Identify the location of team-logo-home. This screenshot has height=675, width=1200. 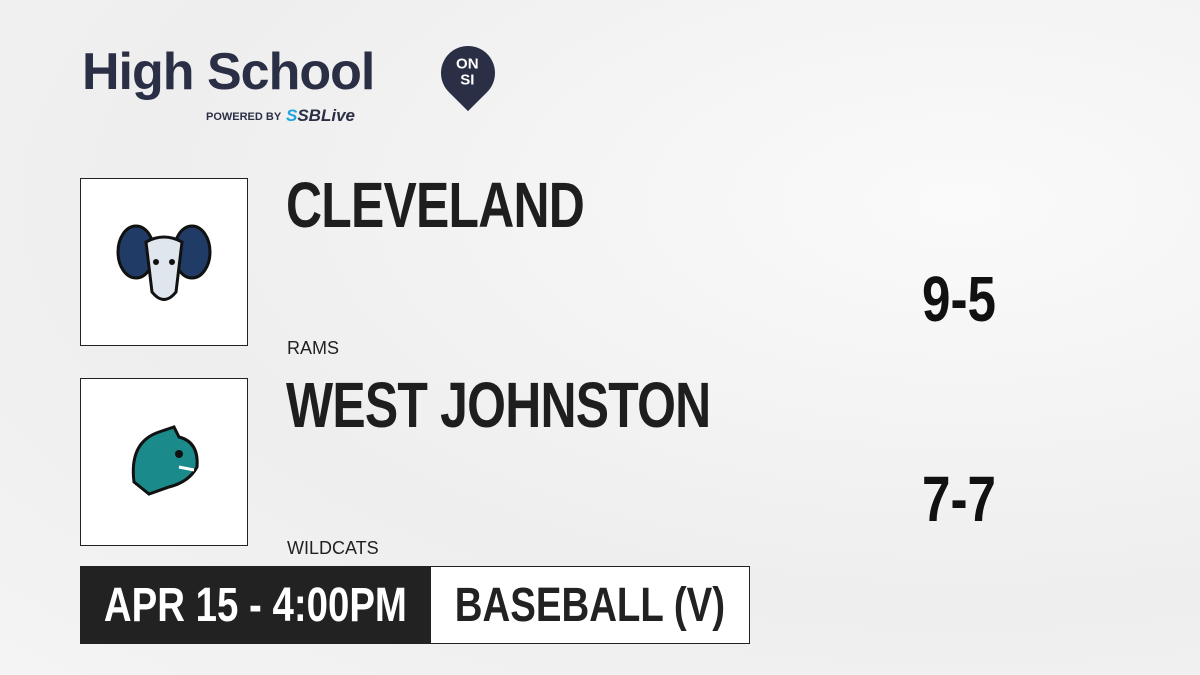
(164, 262).